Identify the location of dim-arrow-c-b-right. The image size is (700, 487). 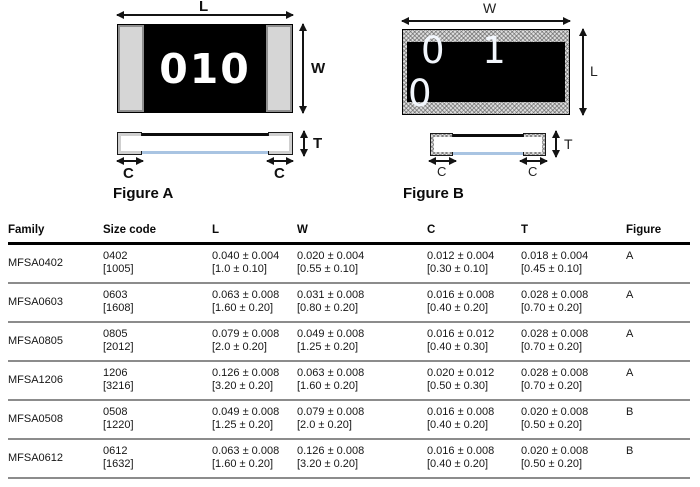
(533, 160).